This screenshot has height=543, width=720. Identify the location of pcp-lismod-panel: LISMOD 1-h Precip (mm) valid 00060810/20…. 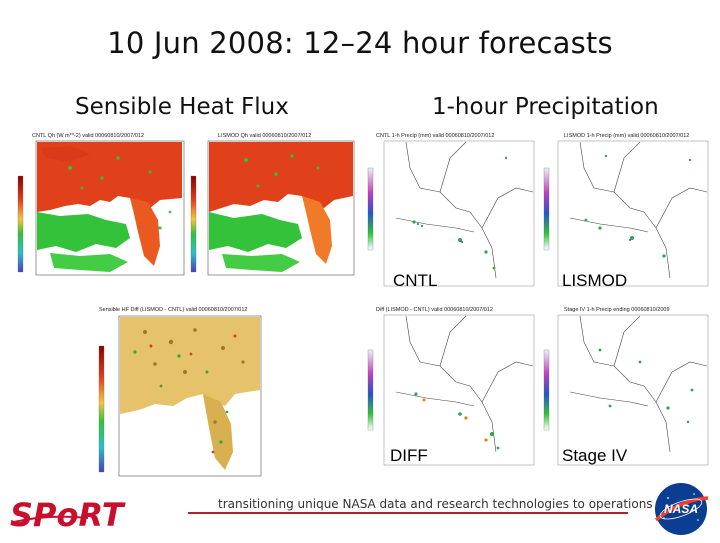
(626, 208).